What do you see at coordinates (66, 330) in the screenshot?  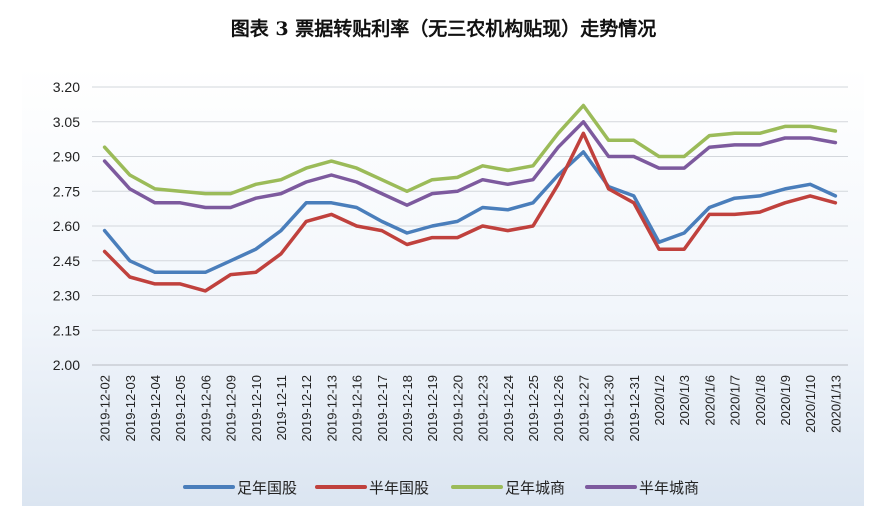 I see `y-tick-label: 2.15` at bounding box center [66, 330].